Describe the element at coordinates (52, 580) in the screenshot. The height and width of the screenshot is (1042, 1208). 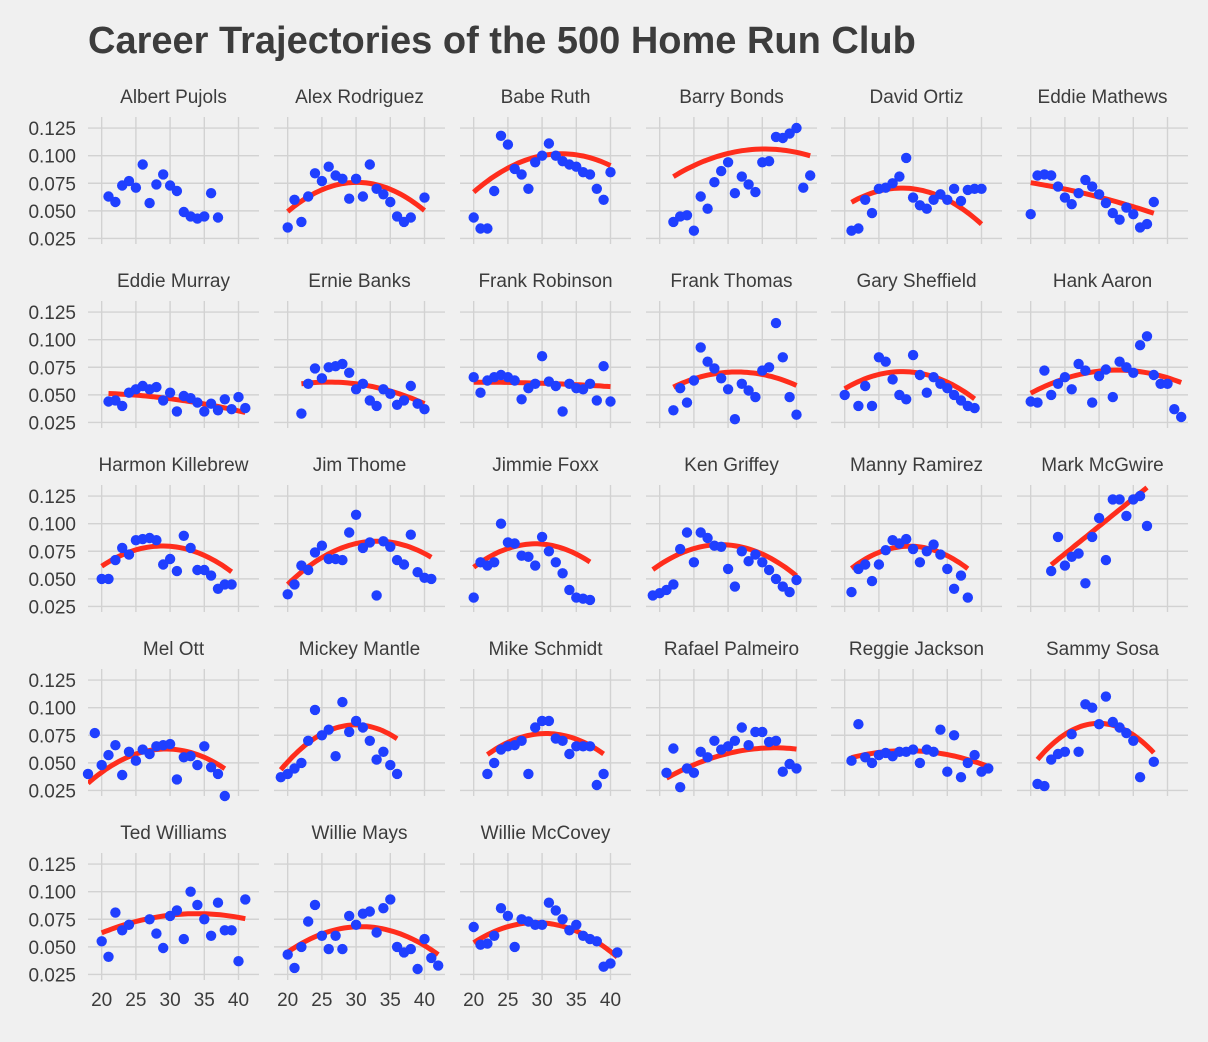
I see `y-tick-label: 0.050` at that location.